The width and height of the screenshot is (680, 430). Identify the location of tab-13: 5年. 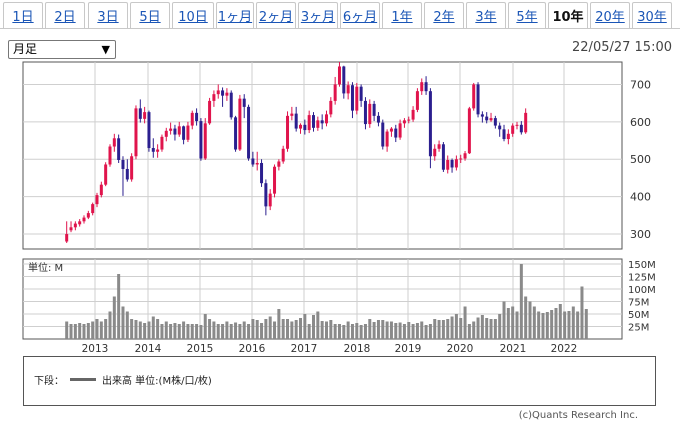
(527, 15).